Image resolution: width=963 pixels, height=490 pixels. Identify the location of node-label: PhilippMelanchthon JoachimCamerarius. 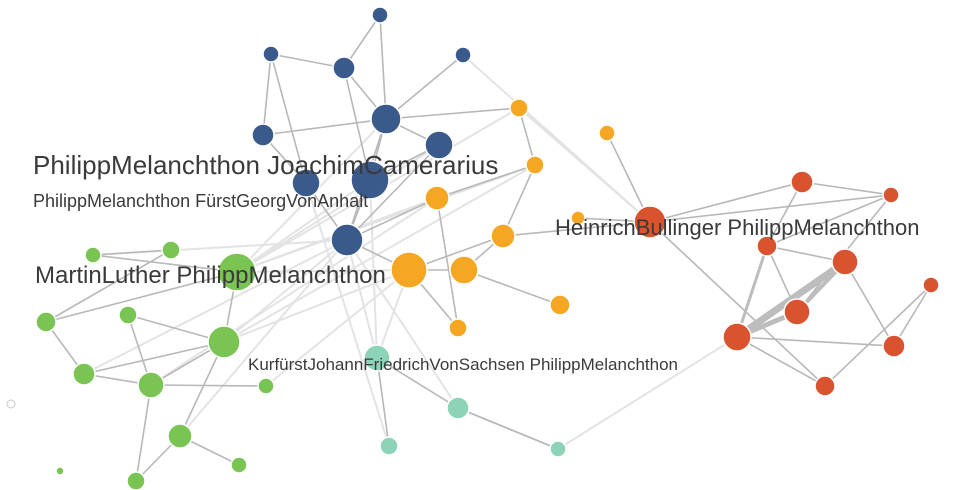
(265, 165).